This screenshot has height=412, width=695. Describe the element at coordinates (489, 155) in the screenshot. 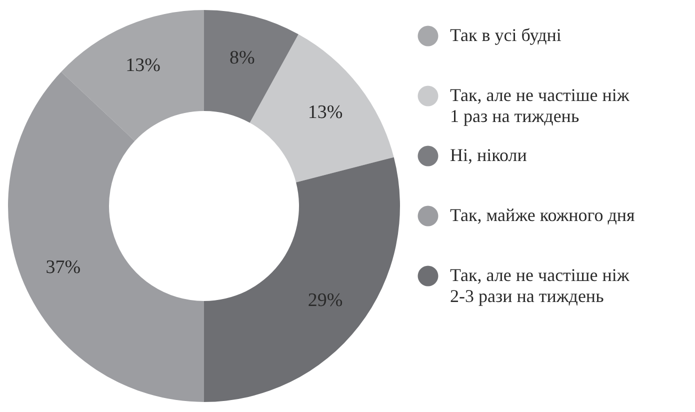

I see `legend-label: Ні, ніколи` at that location.